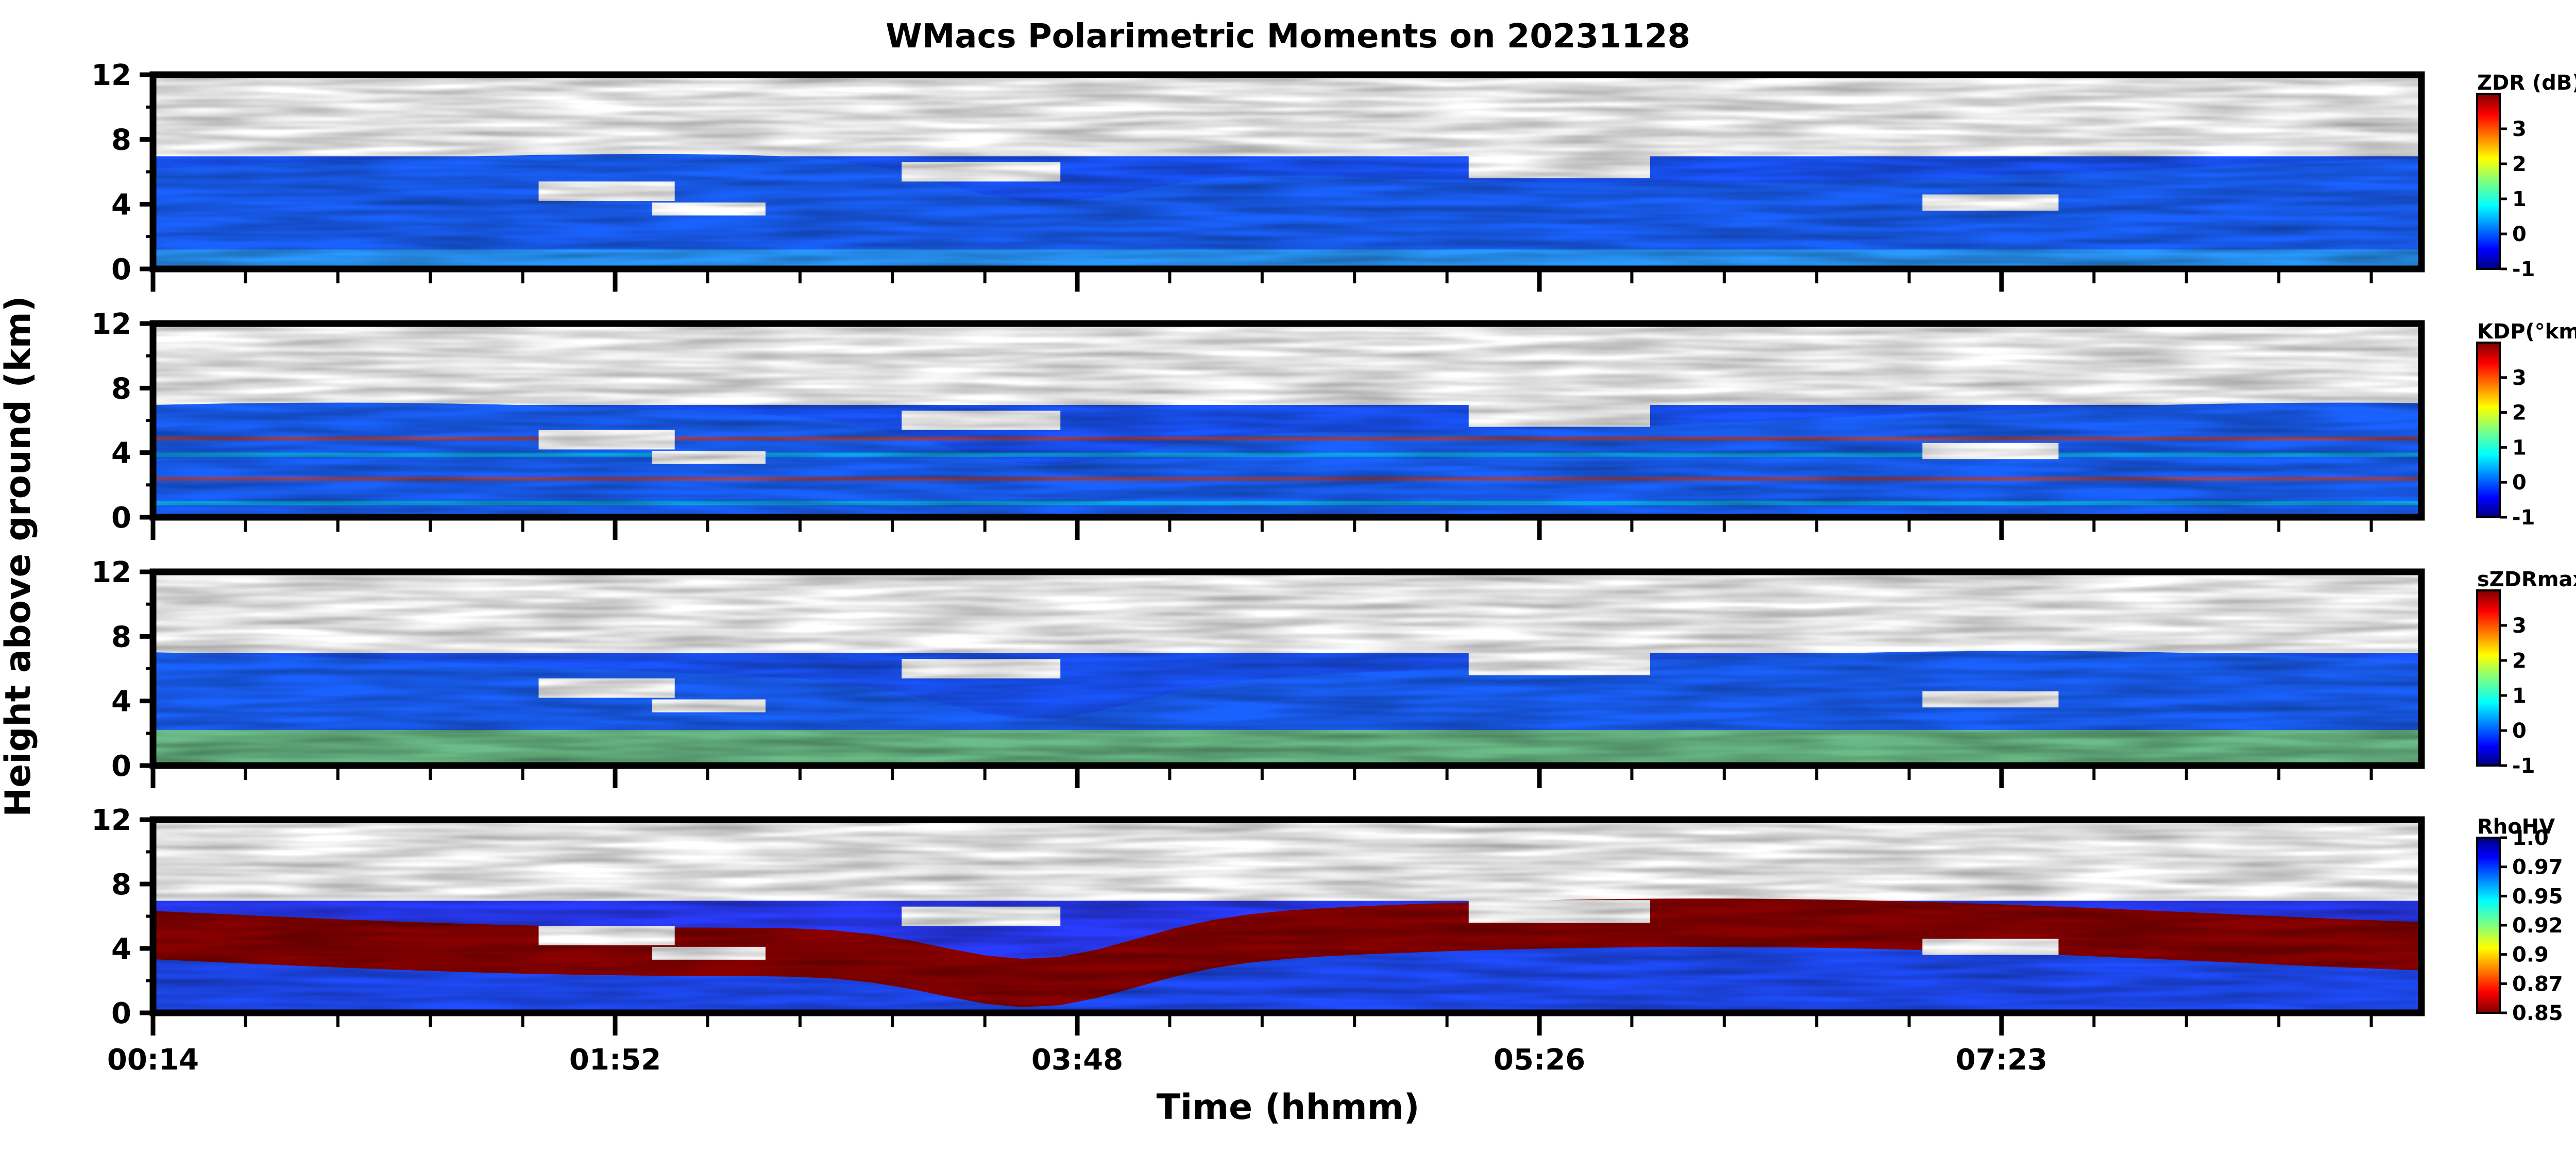 Image resolution: width=2576 pixels, height=1154 pixels. Describe the element at coordinates (2526, 579) in the screenshot. I see `szdrmax-colorbar-label: sZDRmax(dB)` at that location.